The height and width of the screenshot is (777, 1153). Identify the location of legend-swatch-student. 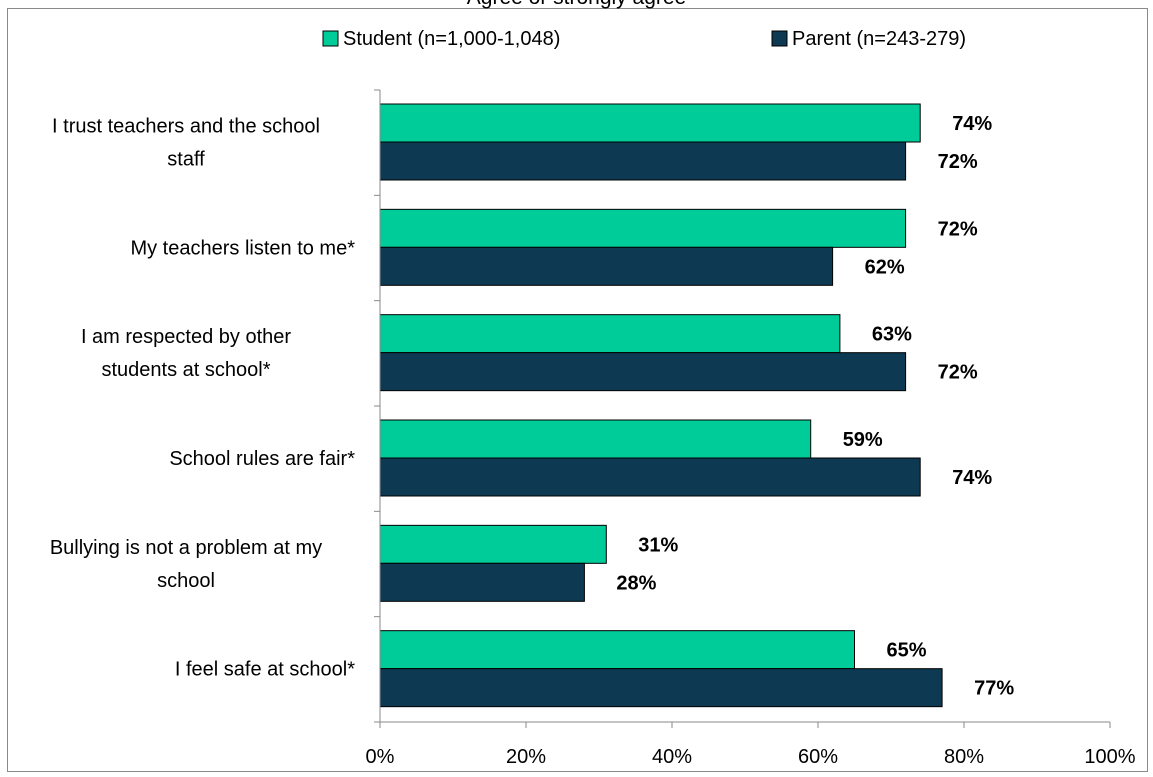
(330, 38).